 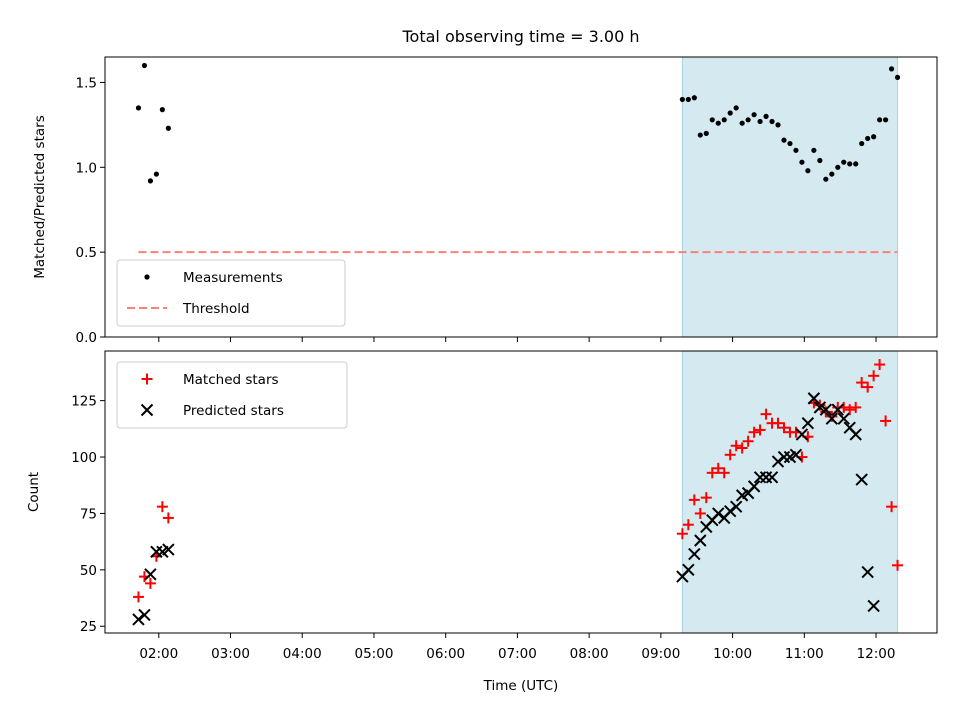 I want to click on legend-label: Measurements, so click(x=233, y=278).